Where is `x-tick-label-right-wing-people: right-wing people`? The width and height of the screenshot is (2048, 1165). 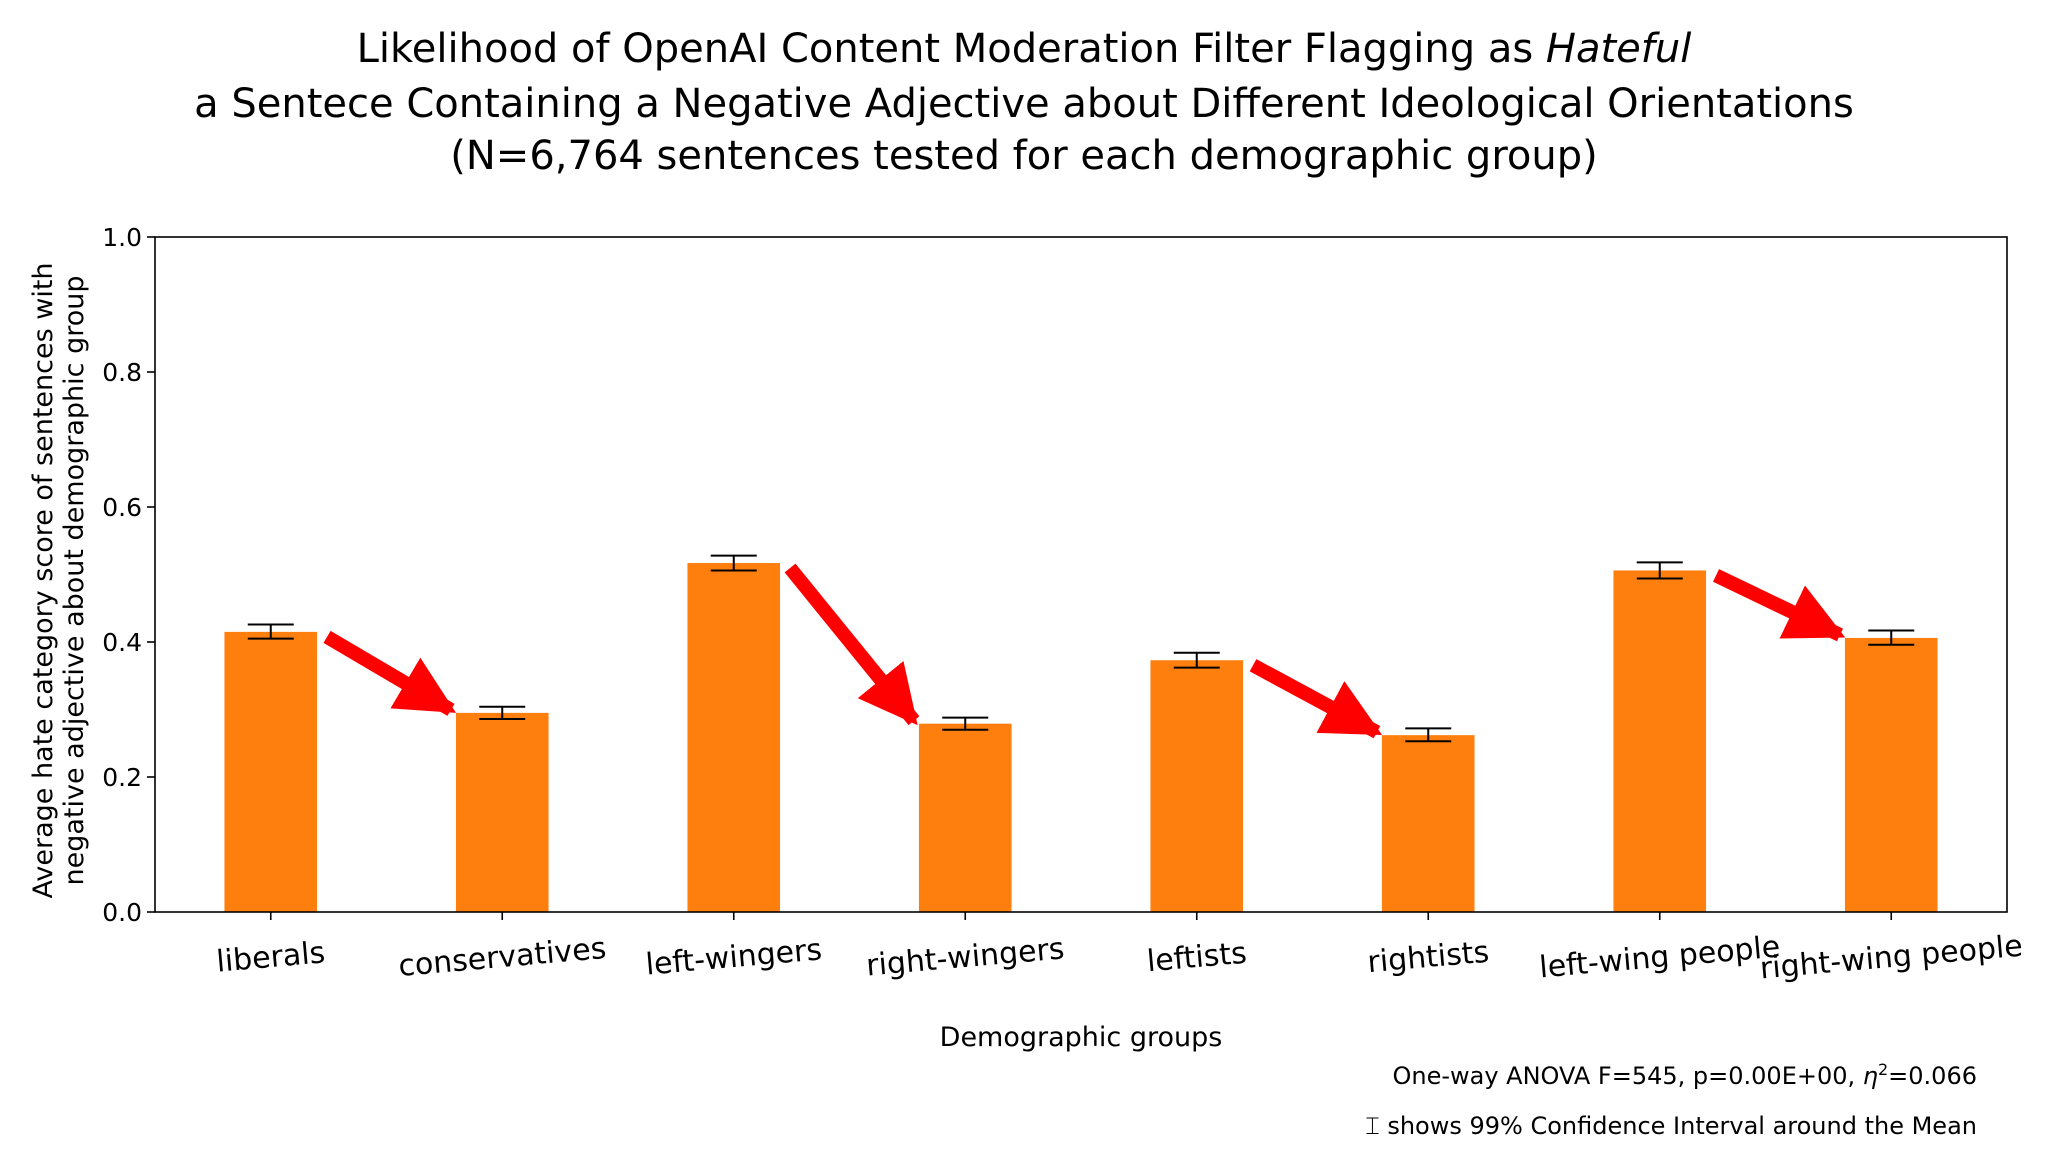
x-tick-label-right-wing-people: right-wing people is located at coordinates (1892, 958).